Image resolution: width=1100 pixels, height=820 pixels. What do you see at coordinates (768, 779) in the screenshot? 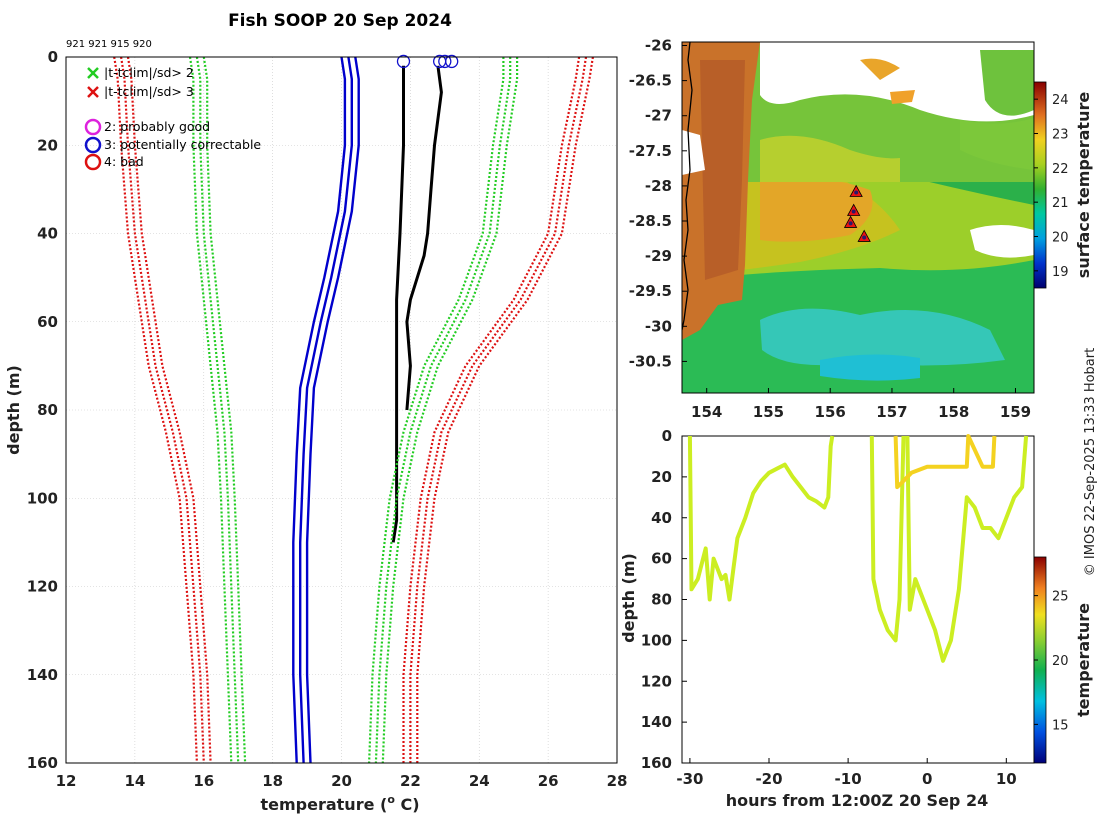
I see `section-x-tick: -20` at bounding box center [768, 779].